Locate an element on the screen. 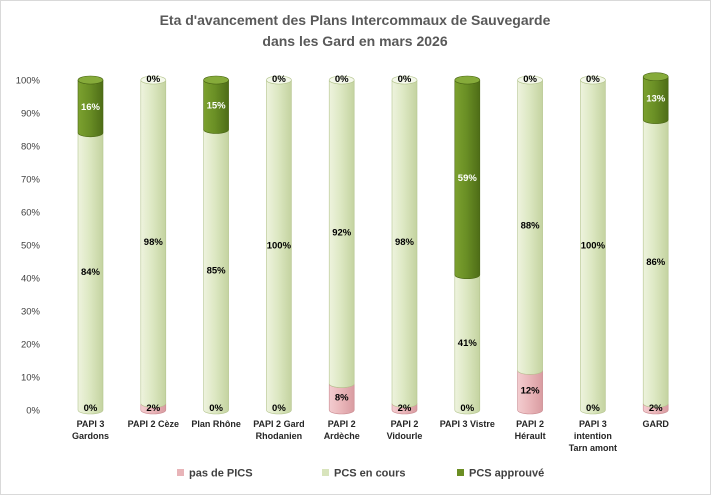  legend-item: PCS approuvé is located at coordinates (500, 474).